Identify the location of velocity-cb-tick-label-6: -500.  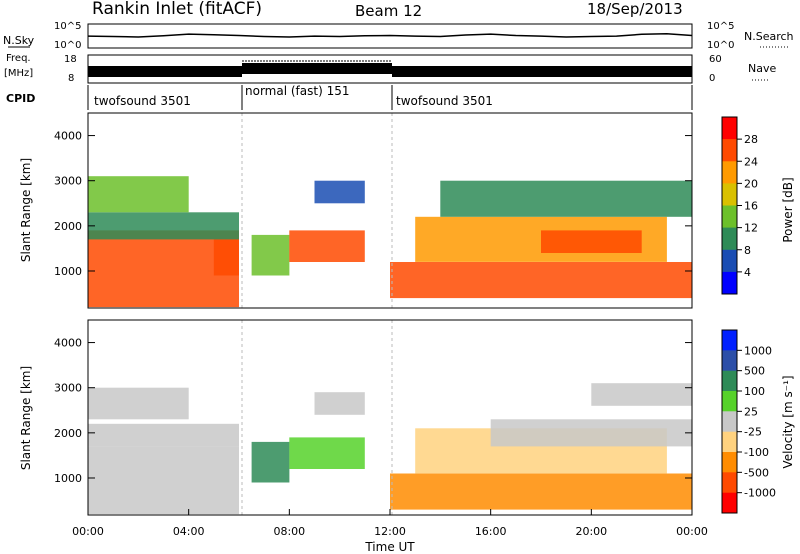
(756, 472).